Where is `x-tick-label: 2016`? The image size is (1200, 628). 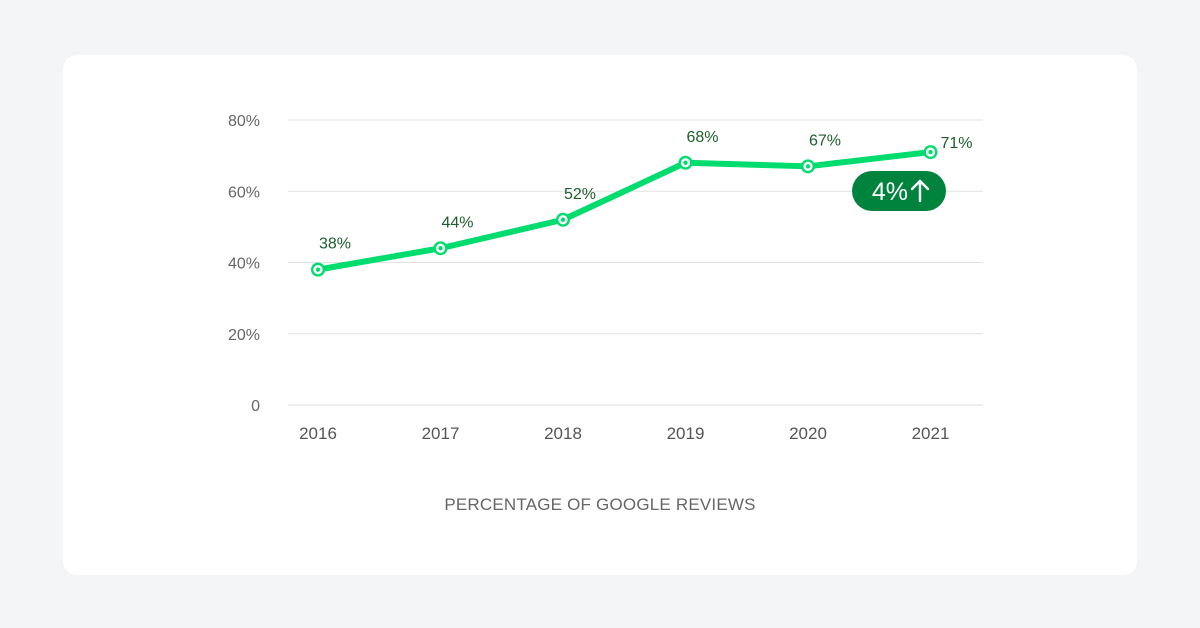 x-tick-label: 2016 is located at coordinates (318, 433).